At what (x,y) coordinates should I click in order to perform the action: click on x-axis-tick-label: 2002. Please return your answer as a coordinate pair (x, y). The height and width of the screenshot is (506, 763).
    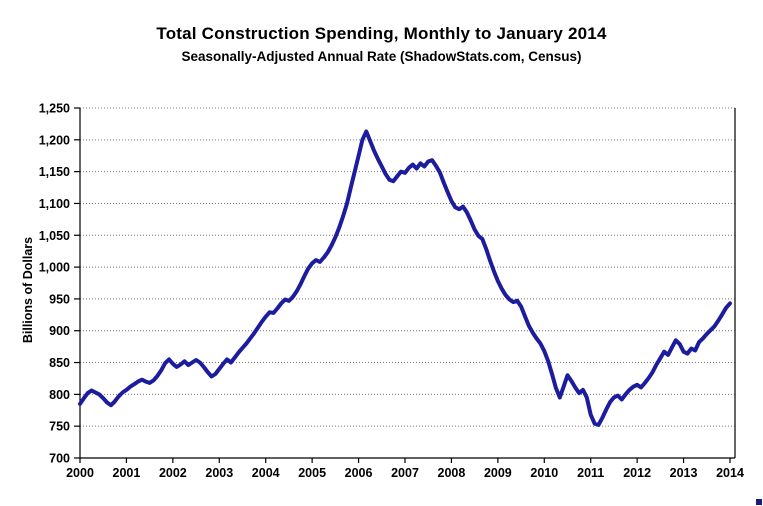
    Looking at the image, I should click on (173, 473).